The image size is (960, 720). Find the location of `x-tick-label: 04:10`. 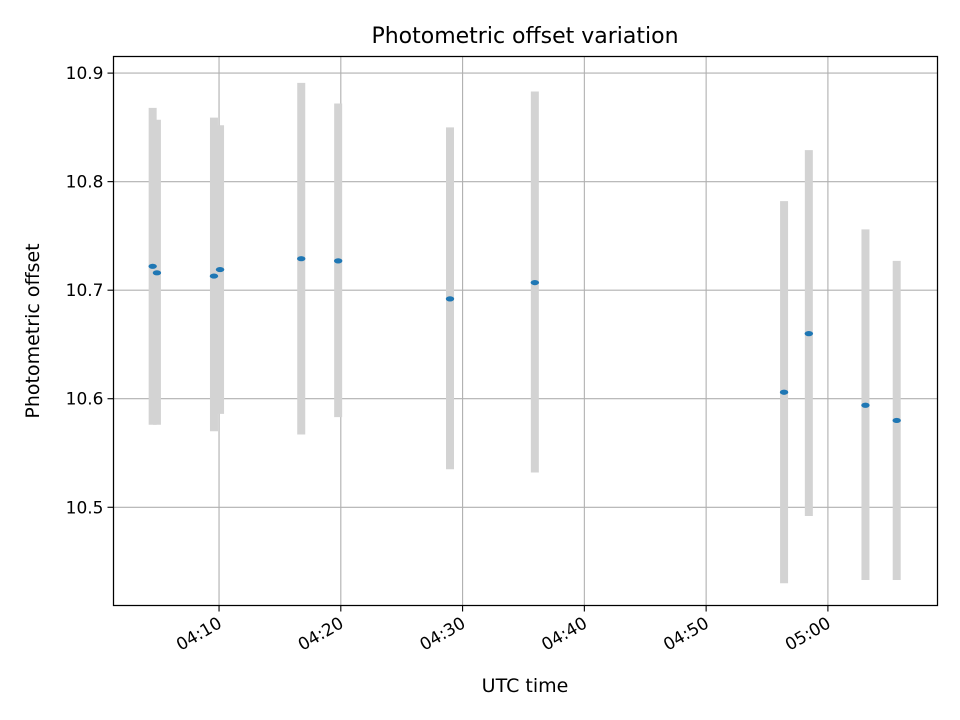

x-tick-label: 04:10 is located at coordinates (199, 635).